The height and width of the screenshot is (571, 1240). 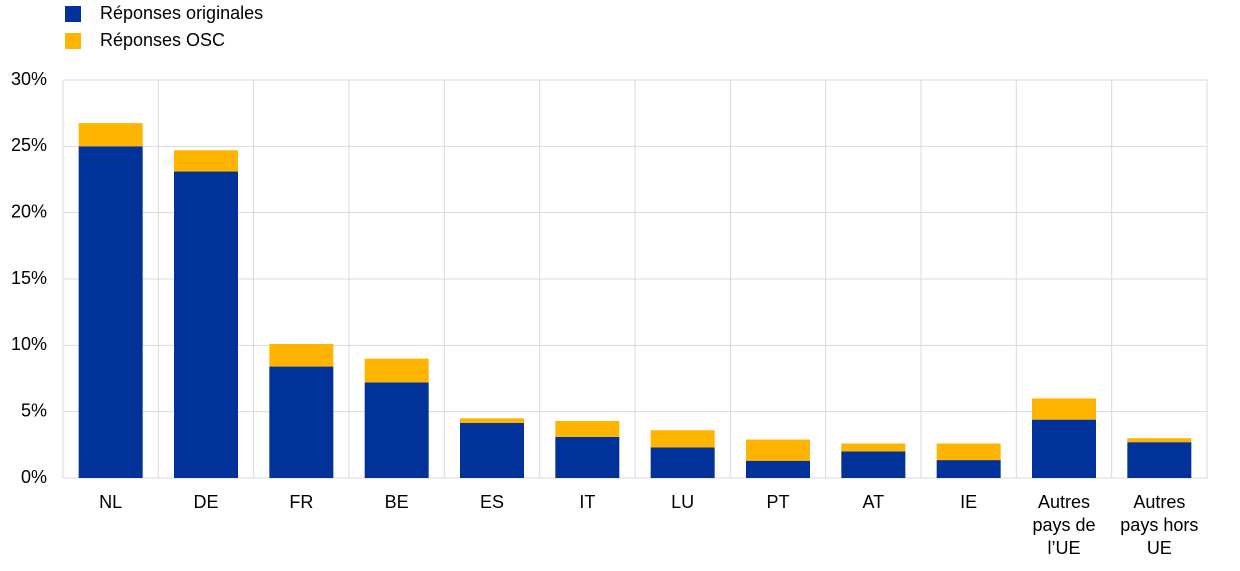 I want to click on legend-label: Réponses OSC, so click(x=162, y=40).